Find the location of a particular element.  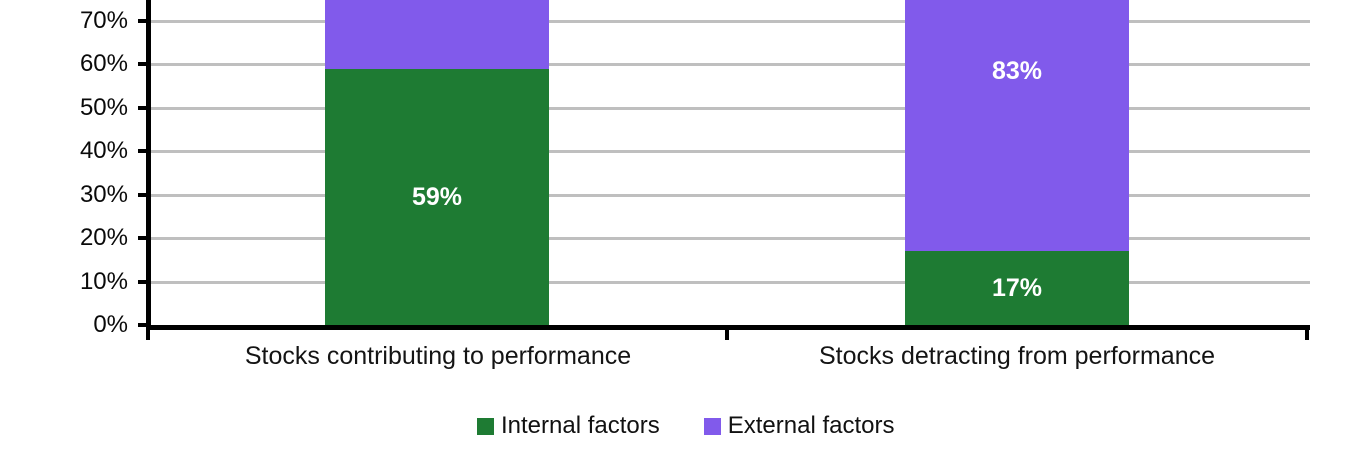

y-axis-tick-label: 20% is located at coordinates (103, 237).